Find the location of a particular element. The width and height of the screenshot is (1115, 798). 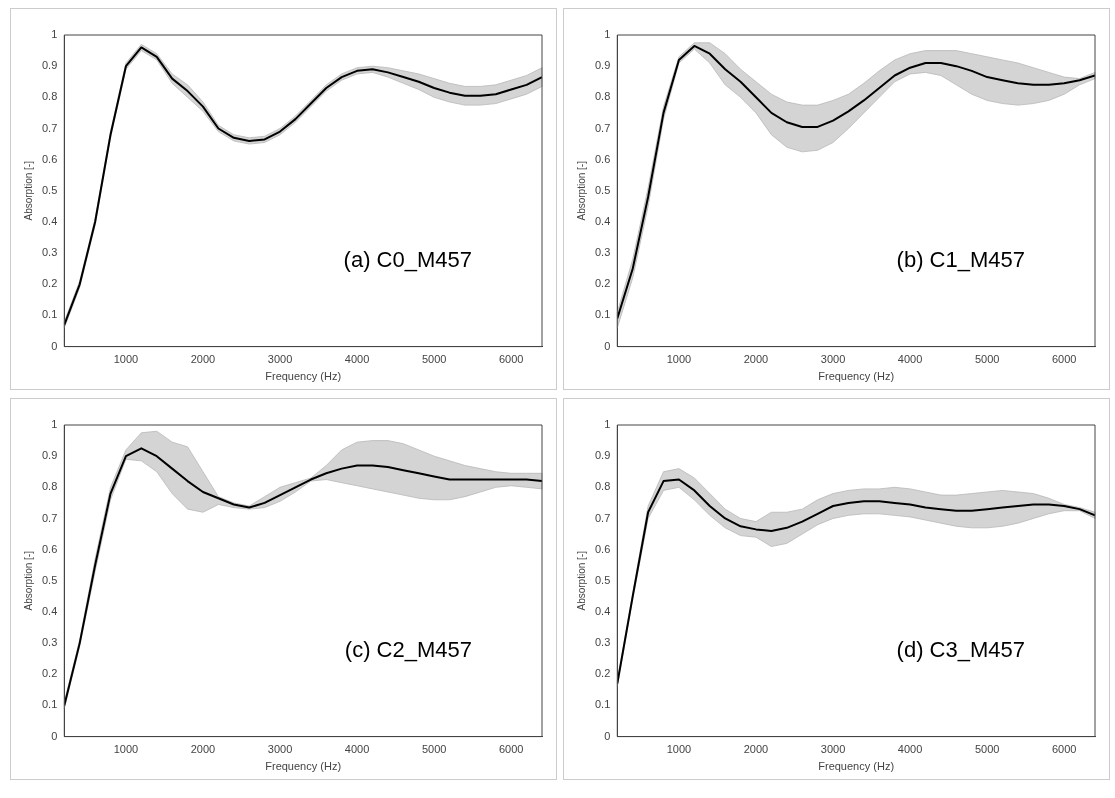

annotation: (a) C0_M457 is located at coordinates (407, 259).